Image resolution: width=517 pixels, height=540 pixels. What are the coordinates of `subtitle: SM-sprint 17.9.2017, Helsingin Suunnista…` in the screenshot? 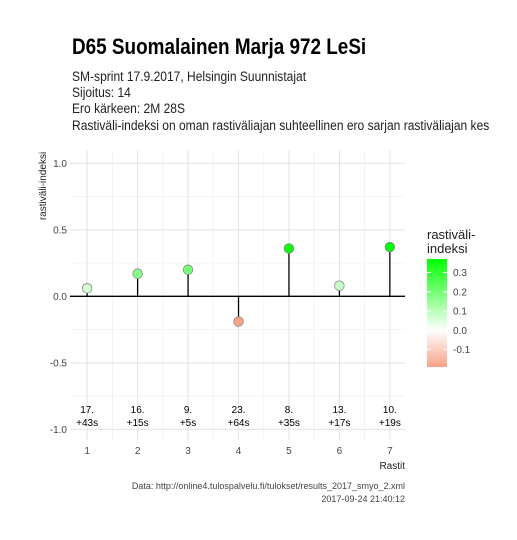 It's located at (189, 76).